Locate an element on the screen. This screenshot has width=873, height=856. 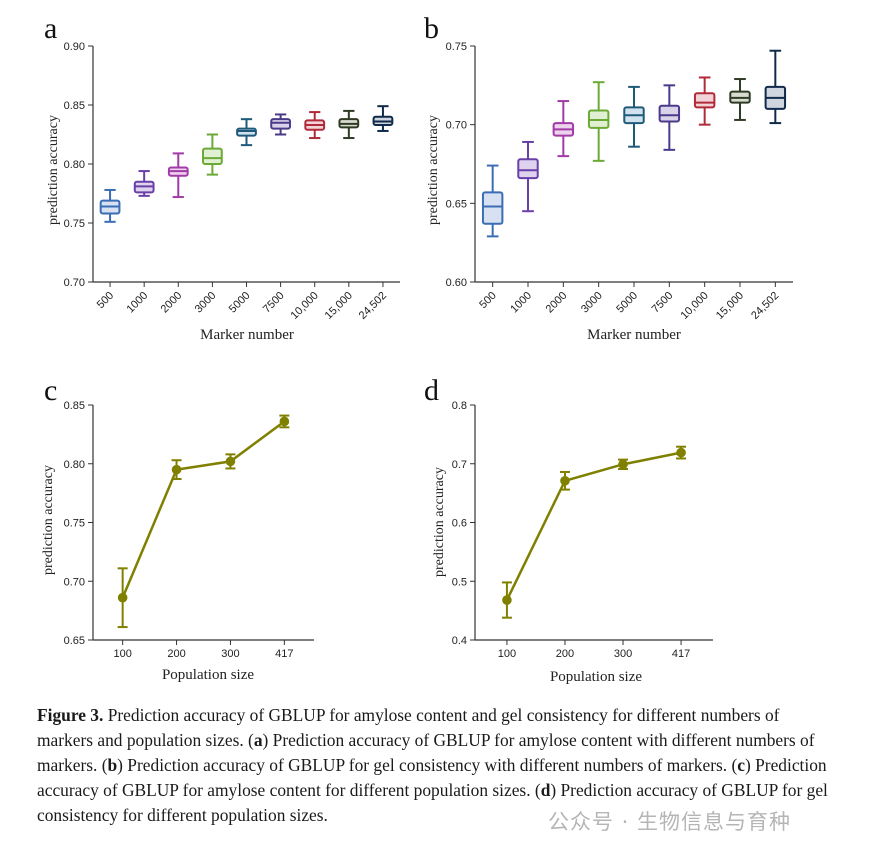
panel-label-c: c is located at coordinates (50, 390).